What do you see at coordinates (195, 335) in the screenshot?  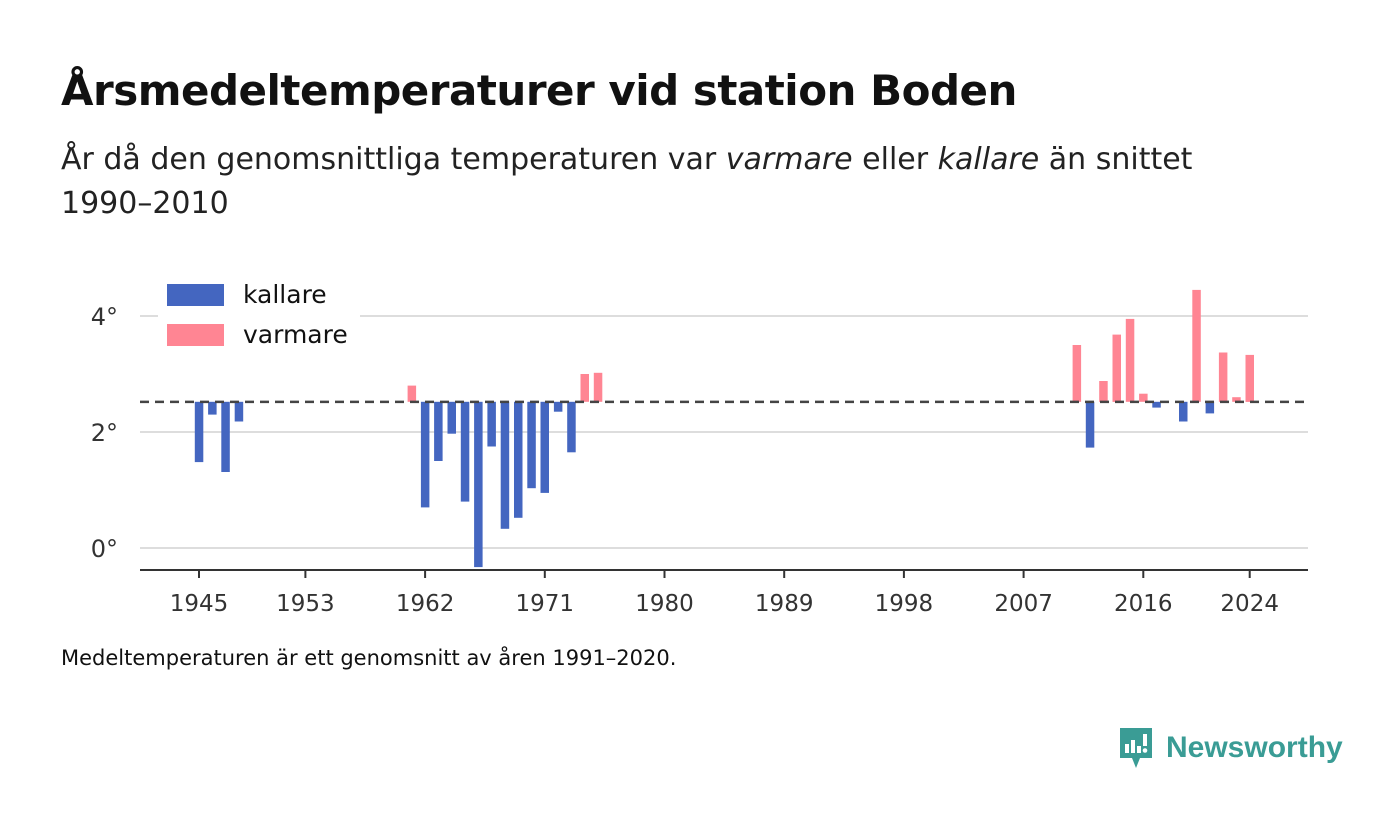 I see `legend-swatch-varmare` at bounding box center [195, 335].